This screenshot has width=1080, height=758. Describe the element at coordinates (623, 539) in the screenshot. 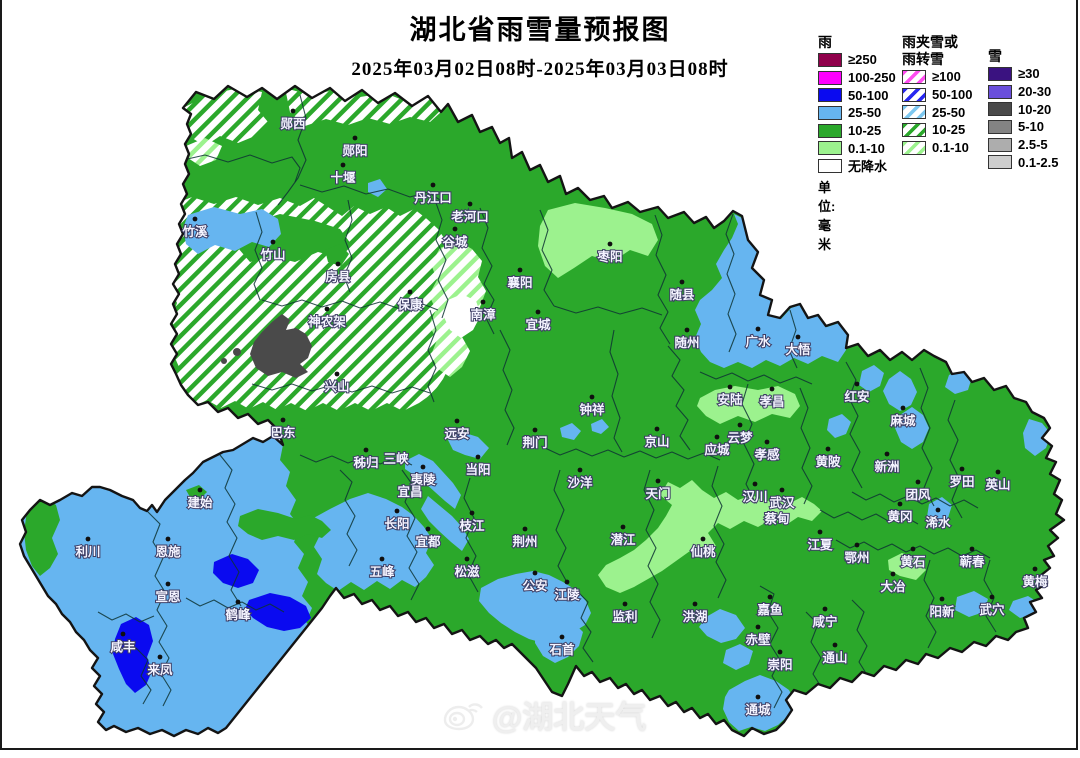

I see `city-label: 潜江` at that location.